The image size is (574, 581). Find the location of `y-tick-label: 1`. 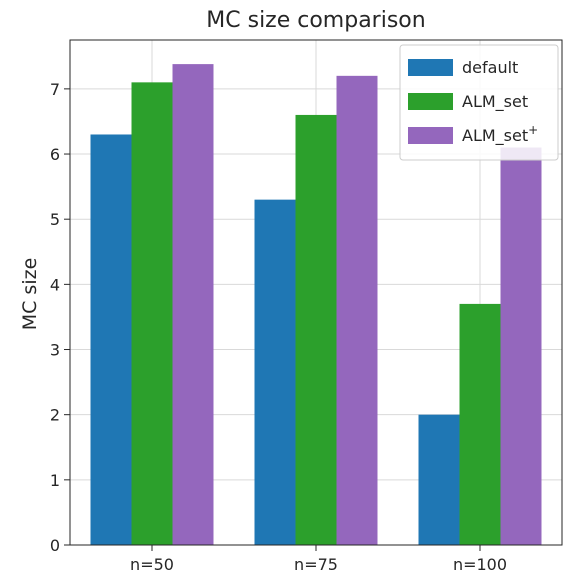

y-tick-label: 1 is located at coordinates (55, 480).